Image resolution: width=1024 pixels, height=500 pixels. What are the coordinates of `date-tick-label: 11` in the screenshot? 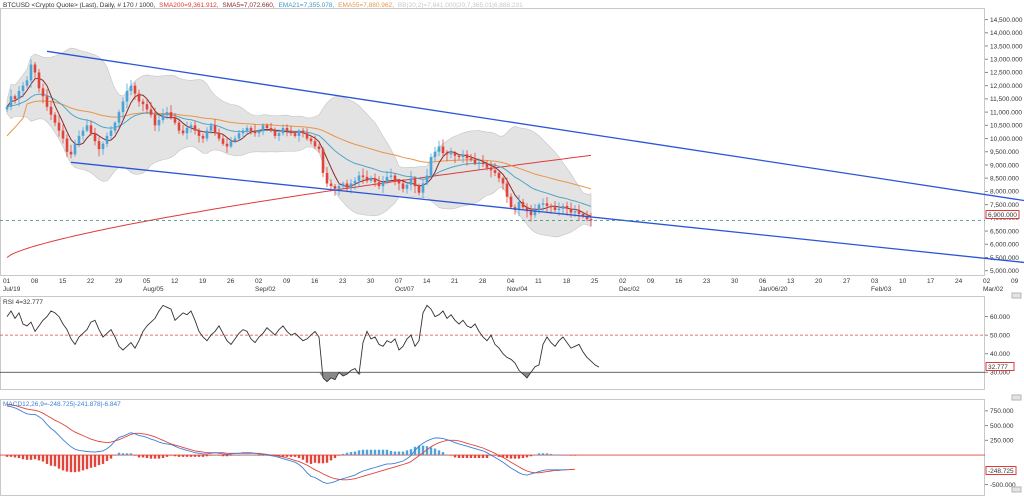 It's located at (538, 281).